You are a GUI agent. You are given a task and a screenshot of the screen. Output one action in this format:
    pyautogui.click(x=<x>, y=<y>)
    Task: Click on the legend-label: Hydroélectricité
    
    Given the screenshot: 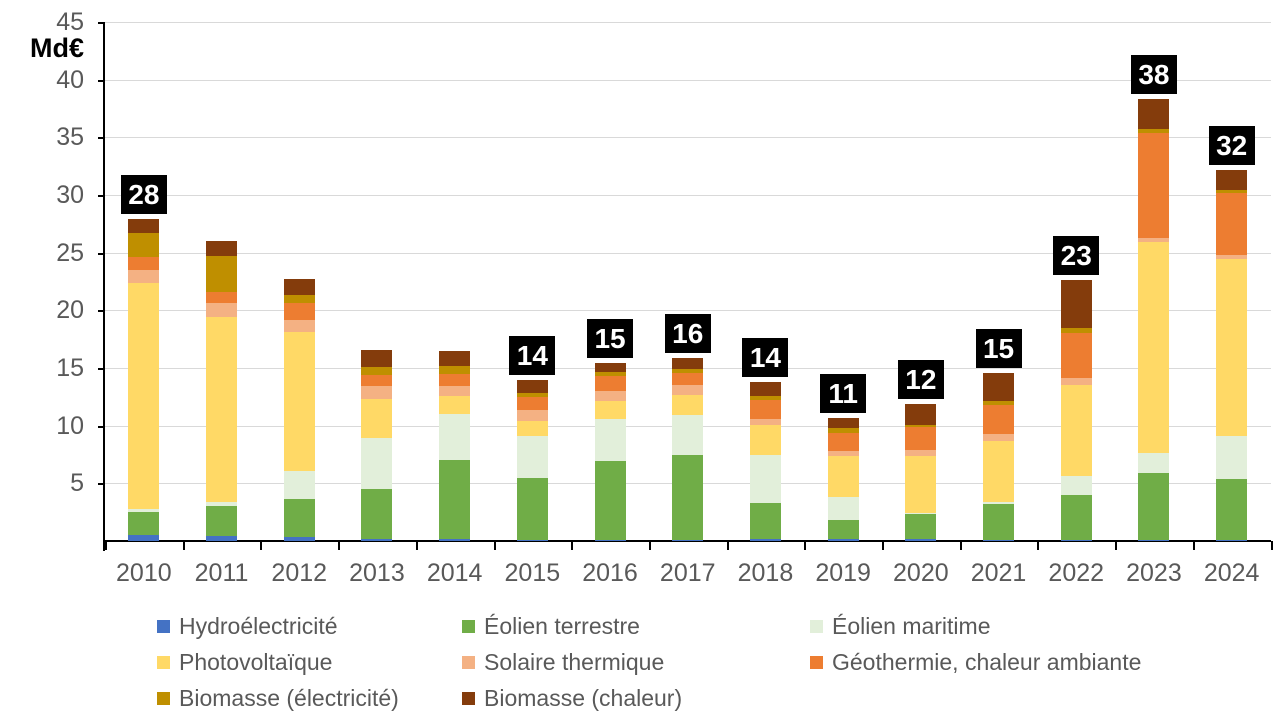 What is the action you would take?
    pyautogui.click(x=258, y=625)
    